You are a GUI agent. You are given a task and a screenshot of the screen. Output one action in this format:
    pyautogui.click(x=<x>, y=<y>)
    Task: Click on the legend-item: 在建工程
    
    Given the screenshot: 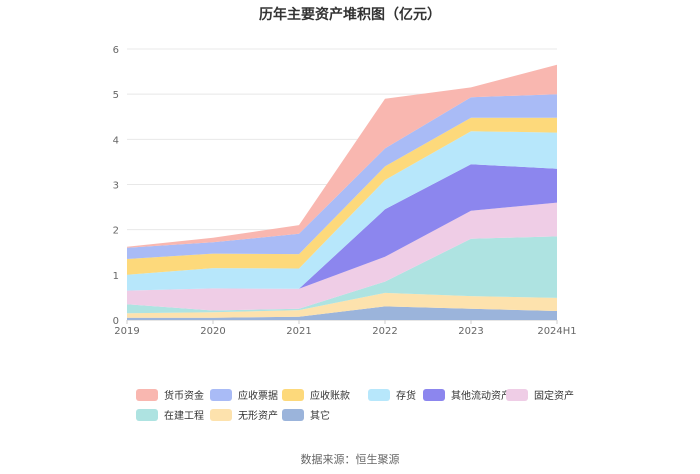 What is the action you would take?
    pyautogui.click(x=170, y=414)
    